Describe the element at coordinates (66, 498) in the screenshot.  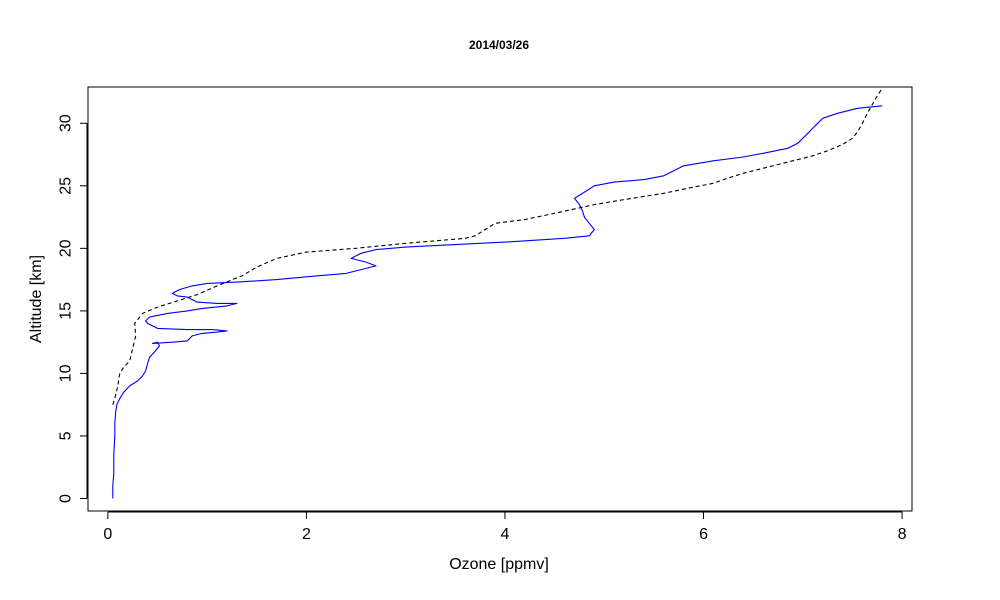
I see `y-tick-label: 0` at that location.